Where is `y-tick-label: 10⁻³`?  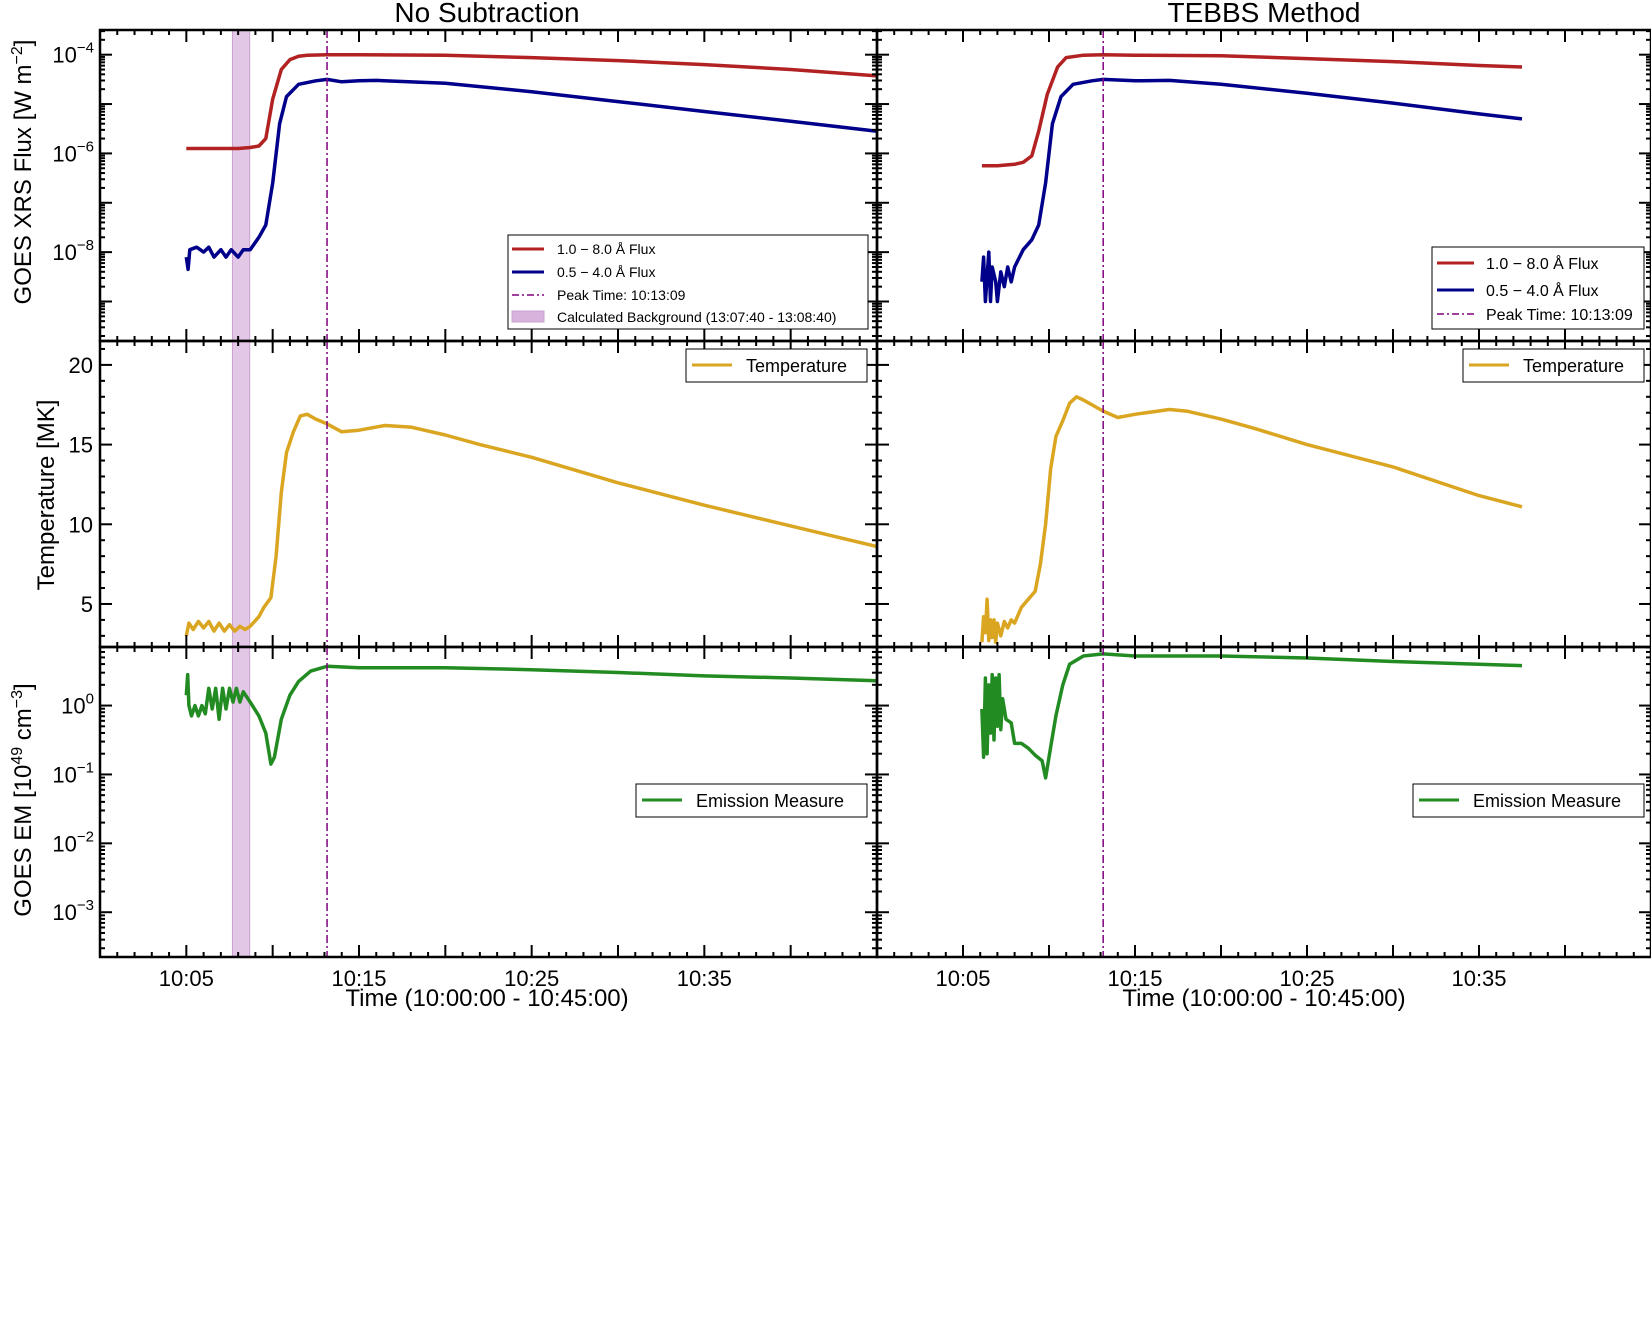 y-tick-label: 10⁻³ is located at coordinates (73, 911).